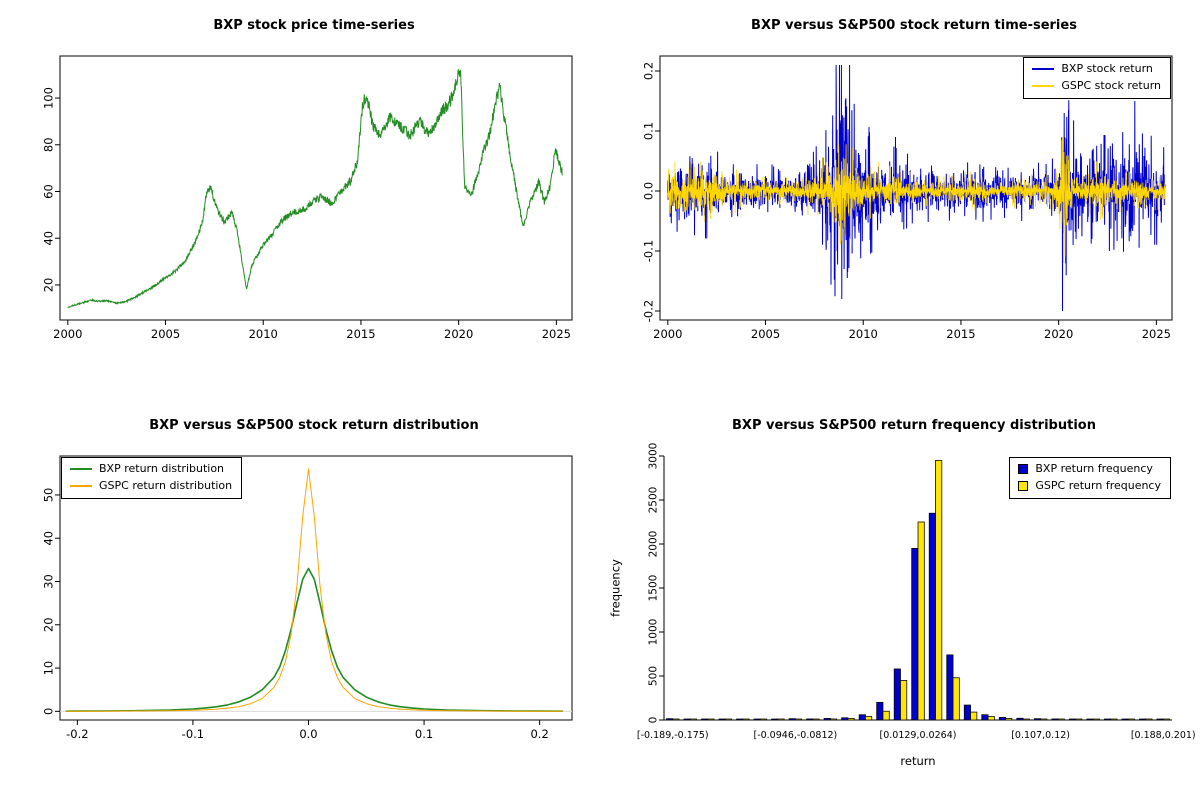 This screenshot has width=1200, height=800. Describe the element at coordinates (1043, 68) in the screenshot. I see `bxp-return-line-swatch` at that location.